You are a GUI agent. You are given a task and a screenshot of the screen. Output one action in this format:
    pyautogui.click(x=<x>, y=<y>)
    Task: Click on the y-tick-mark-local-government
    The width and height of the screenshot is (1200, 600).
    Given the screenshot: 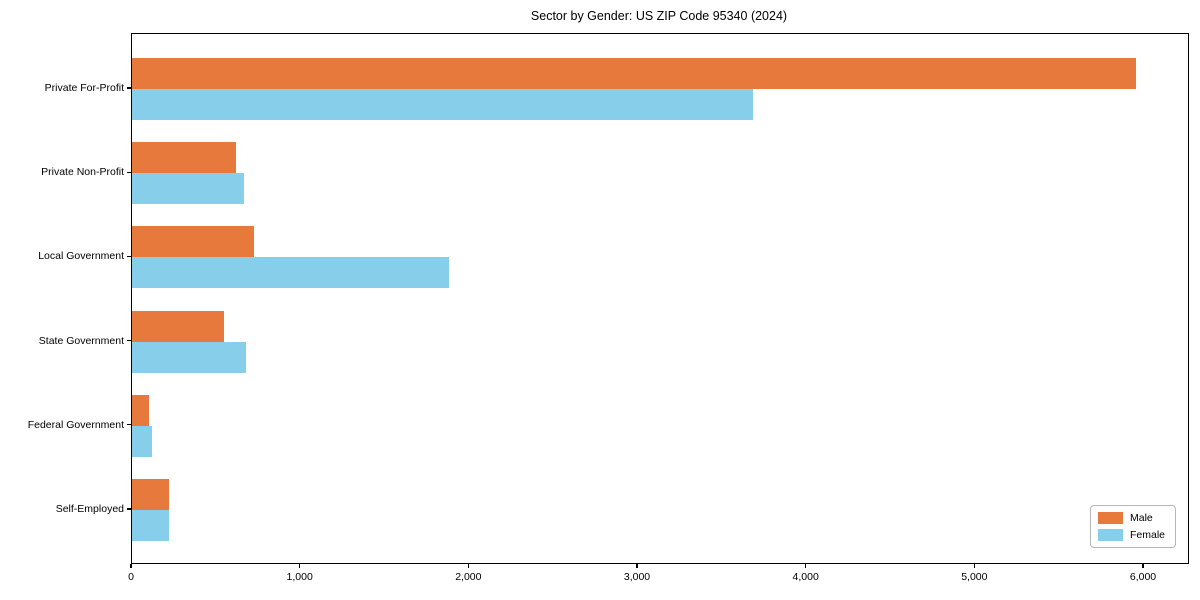 What is the action you would take?
    pyautogui.click(x=129, y=256)
    